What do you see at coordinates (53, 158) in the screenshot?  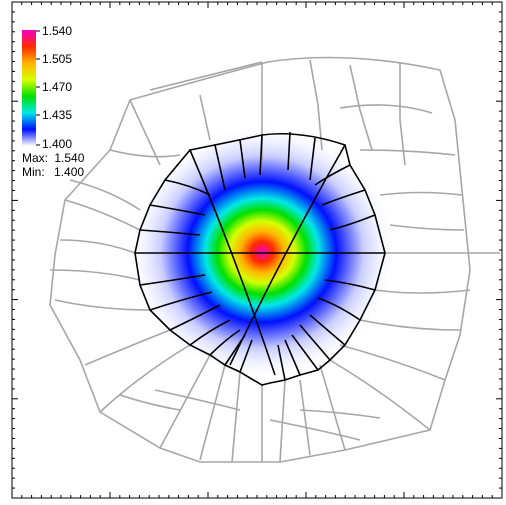 I see `max-readout: Max: 1.540` at bounding box center [53, 158].